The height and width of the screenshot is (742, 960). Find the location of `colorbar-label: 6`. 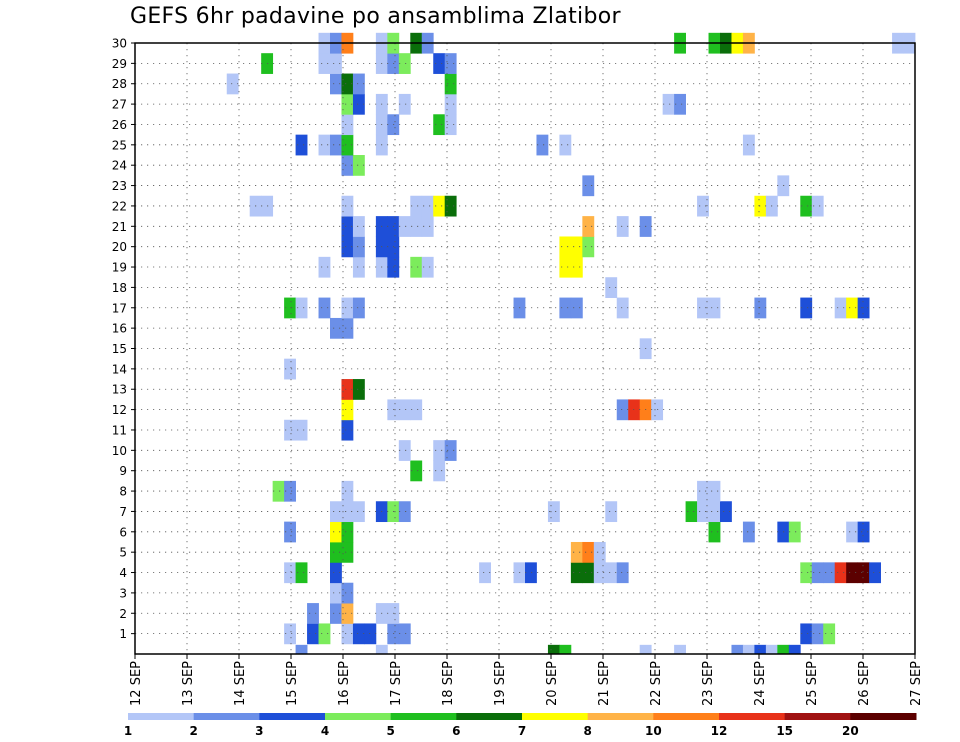

colorbar-label: 6 is located at coordinates (456, 731).